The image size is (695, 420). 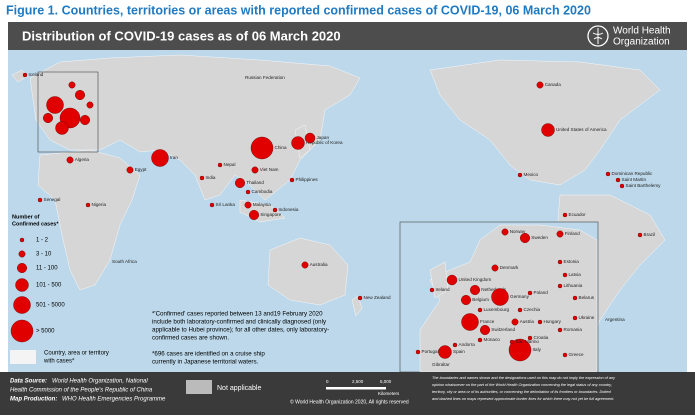 I want to click on country-label: Cambodia, so click(x=262, y=191).